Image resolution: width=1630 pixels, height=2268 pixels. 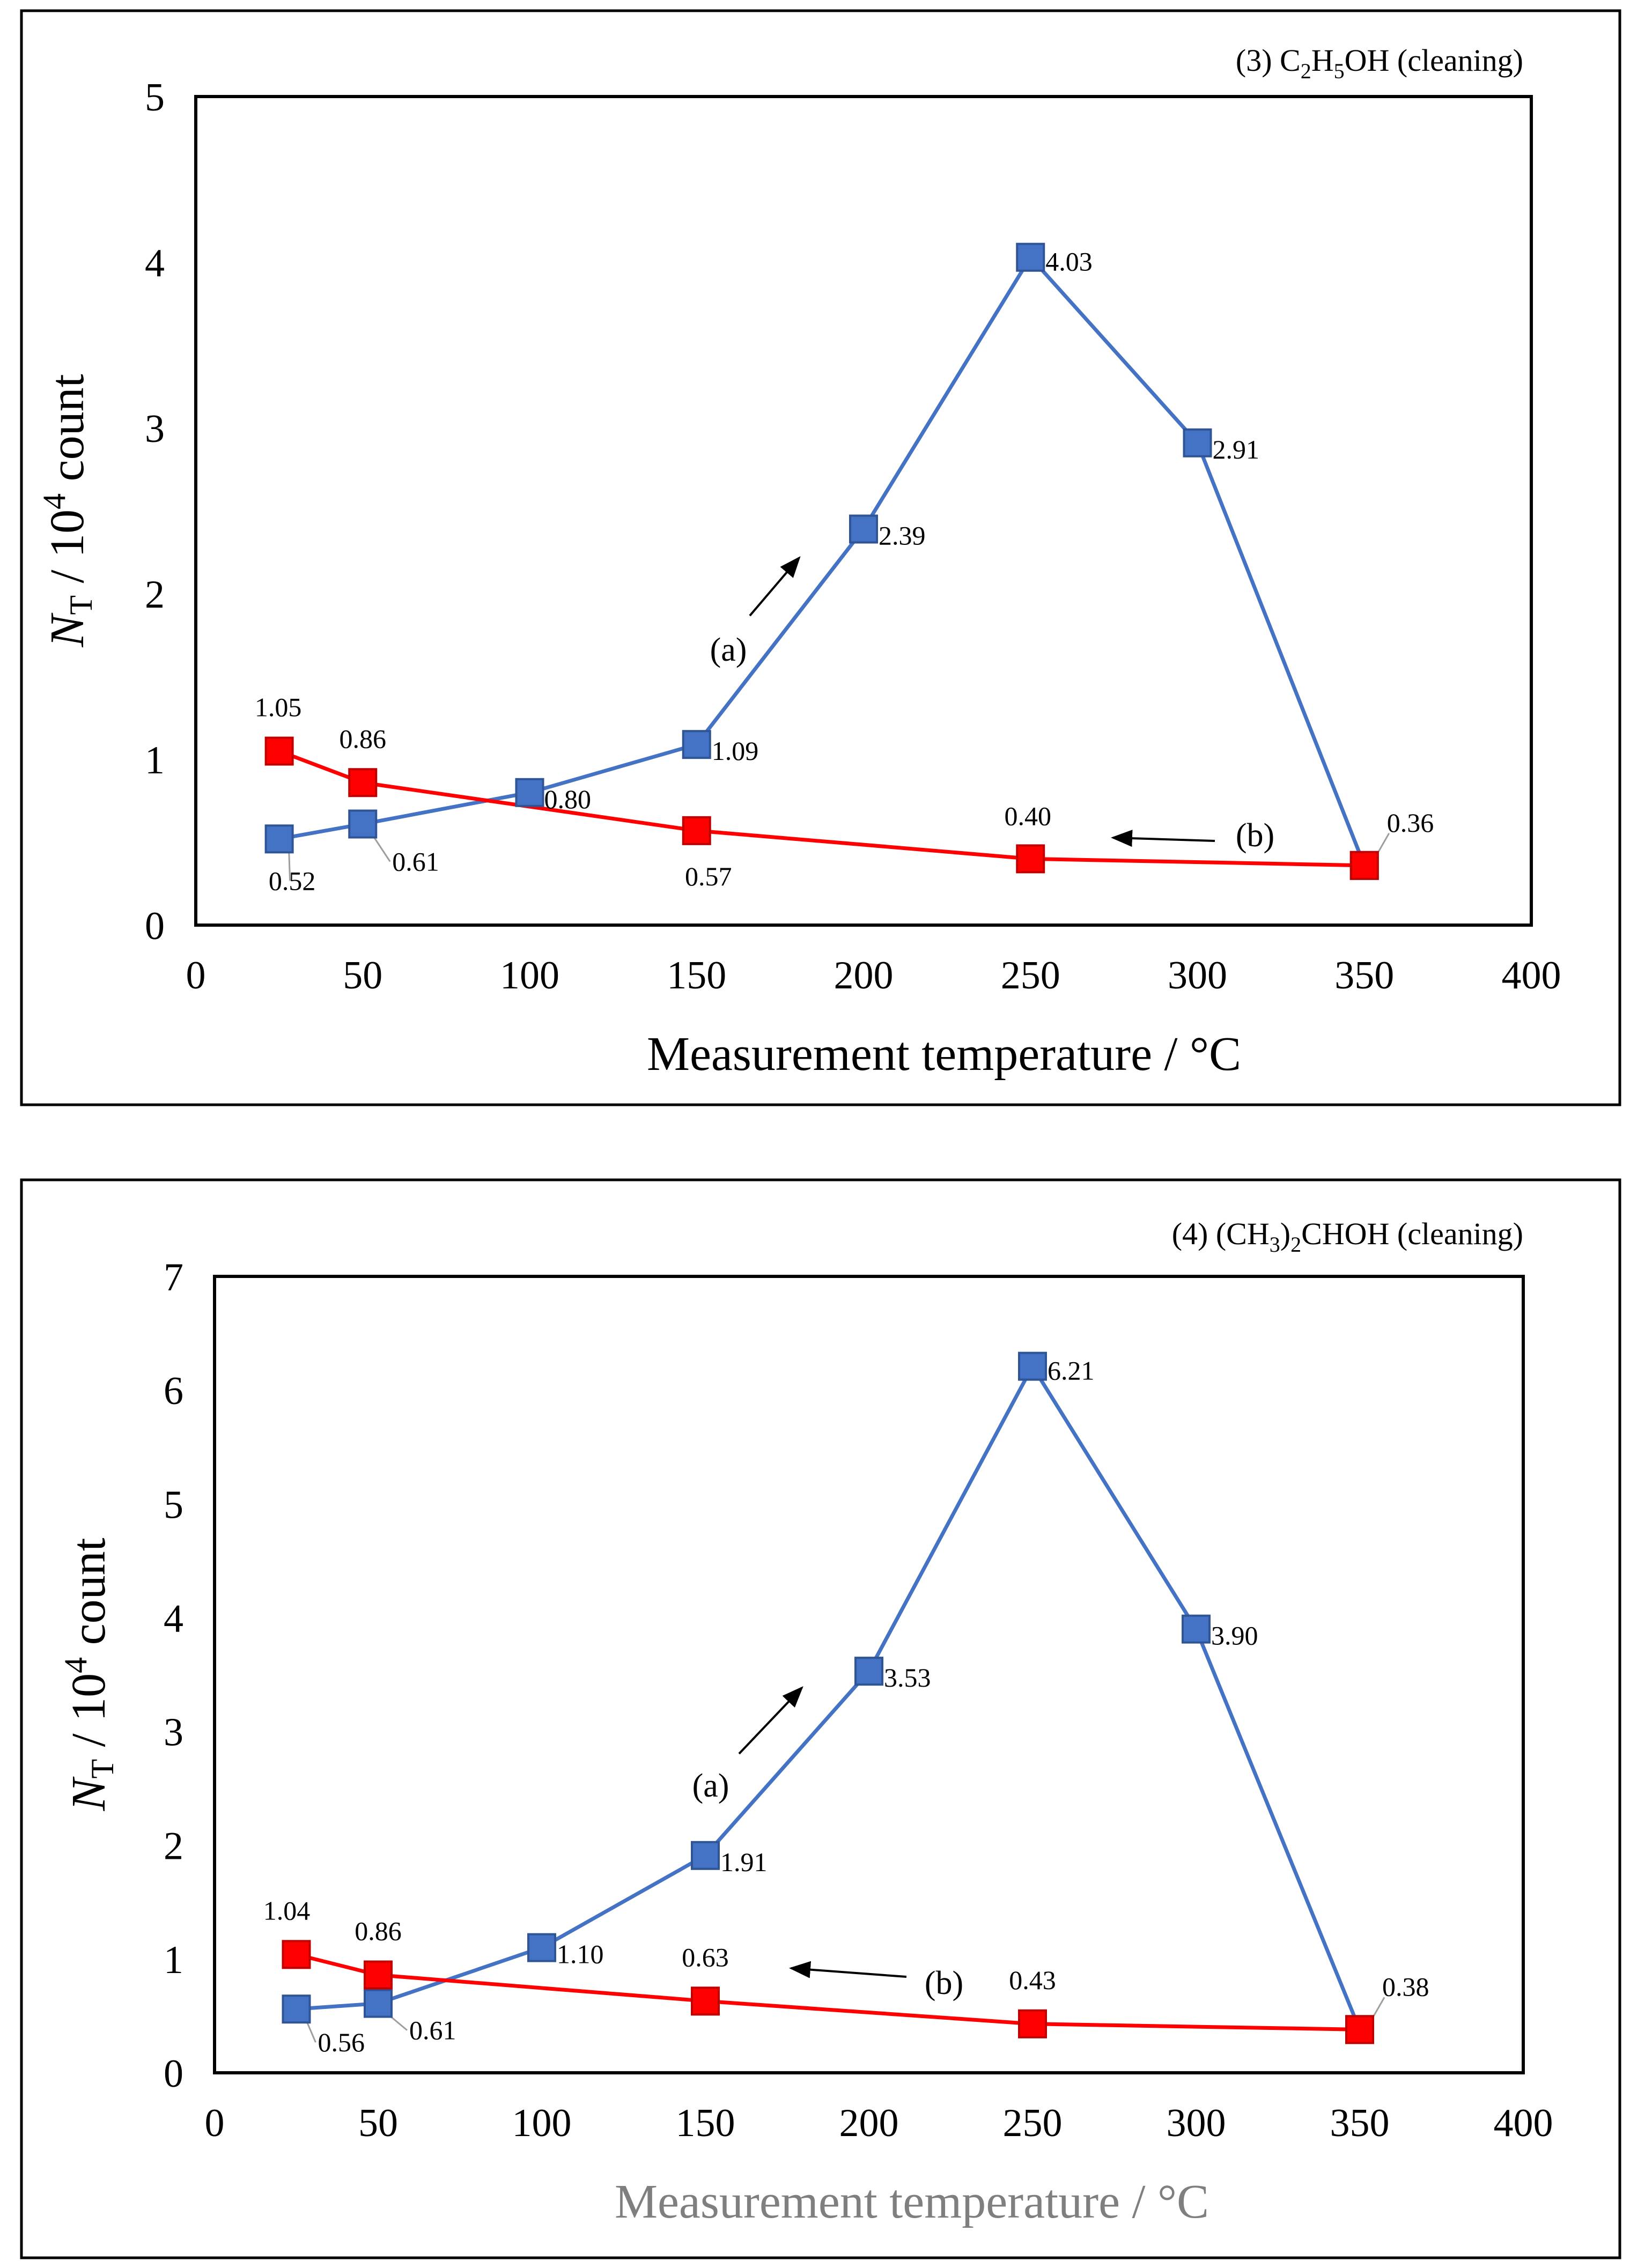 What do you see at coordinates (744, 1862) in the screenshot?
I see `data-label: 1.91` at bounding box center [744, 1862].